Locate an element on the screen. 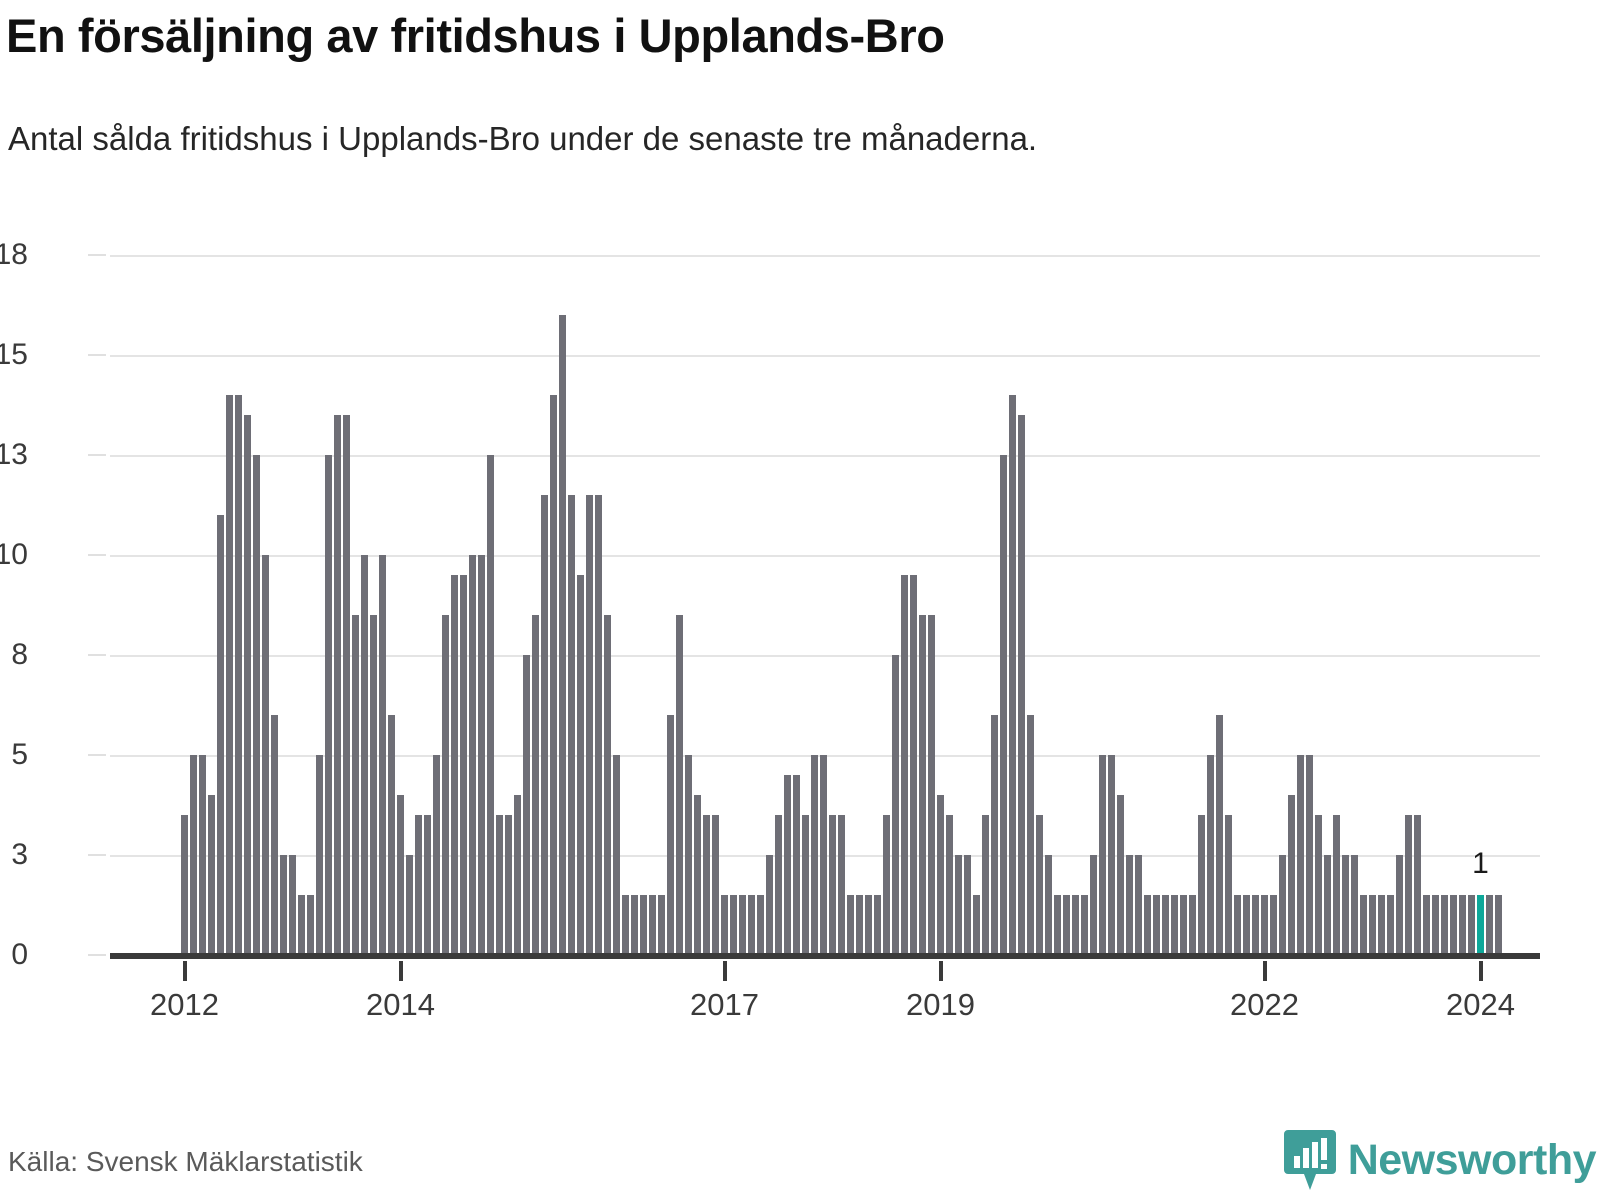 This screenshot has height=1200, width=1600. bar-highlighted is located at coordinates (1480, 925).